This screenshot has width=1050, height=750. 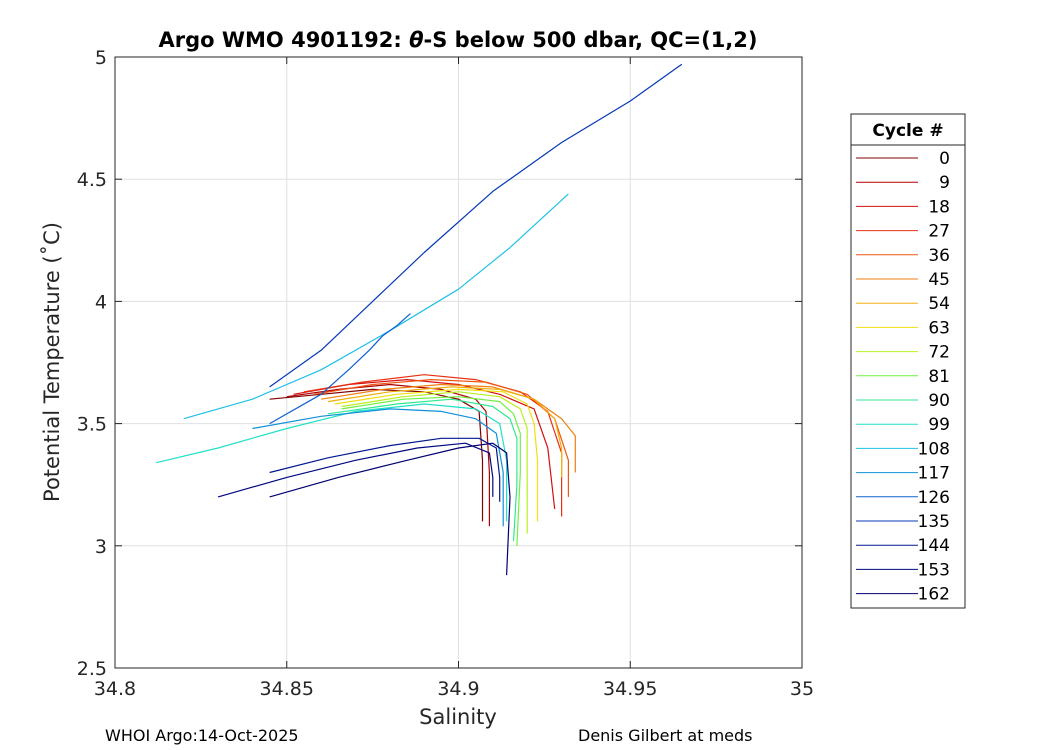 What do you see at coordinates (934, 474) in the screenshot?
I see `legend-label-117: 117` at bounding box center [934, 474].